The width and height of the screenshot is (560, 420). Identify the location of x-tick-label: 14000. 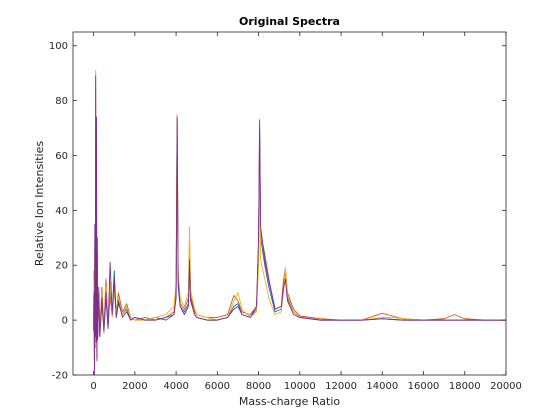
(382, 386).